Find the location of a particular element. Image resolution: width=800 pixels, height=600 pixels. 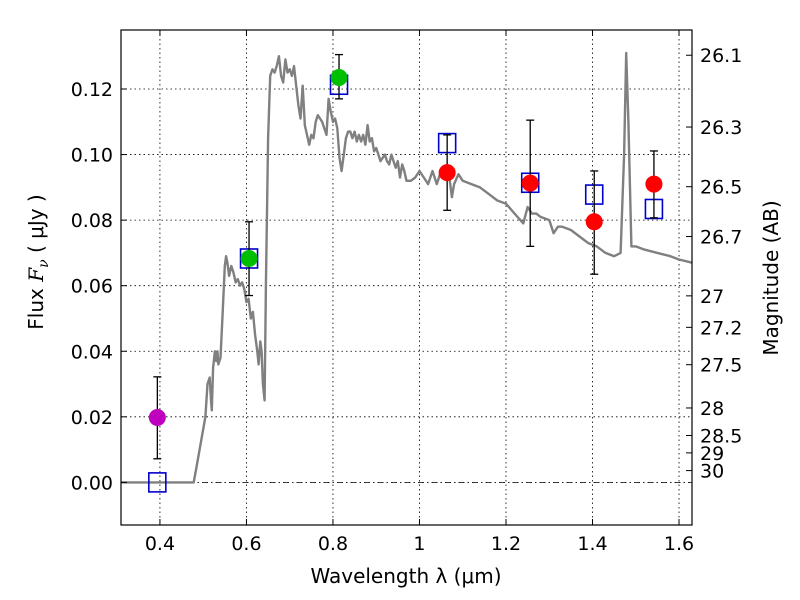

right-tick-label: 29 is located at coordinates (712, 454).